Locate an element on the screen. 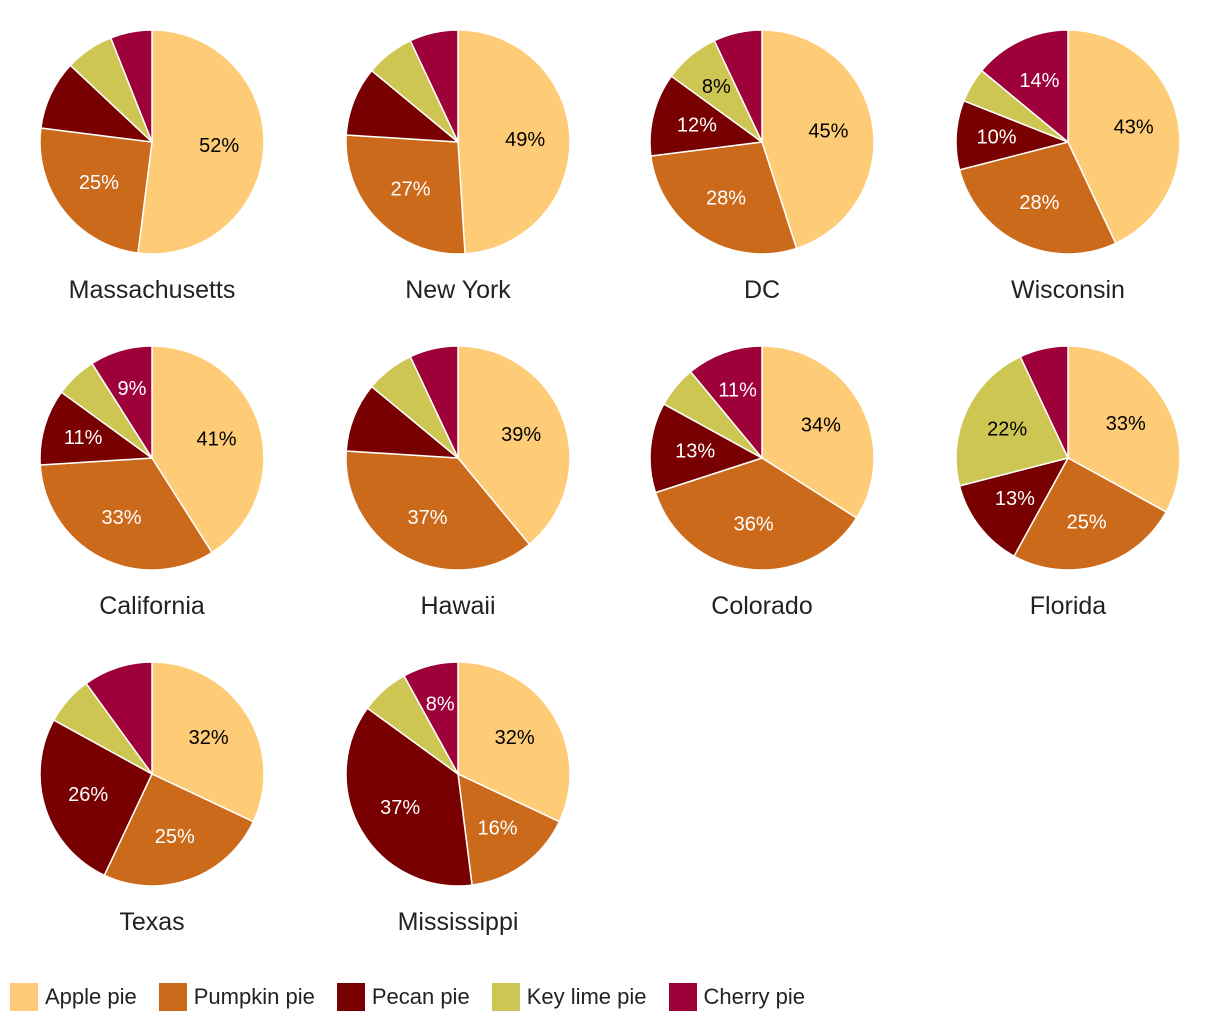  slice-value-label: 41% is located at coordinates (216, 439).